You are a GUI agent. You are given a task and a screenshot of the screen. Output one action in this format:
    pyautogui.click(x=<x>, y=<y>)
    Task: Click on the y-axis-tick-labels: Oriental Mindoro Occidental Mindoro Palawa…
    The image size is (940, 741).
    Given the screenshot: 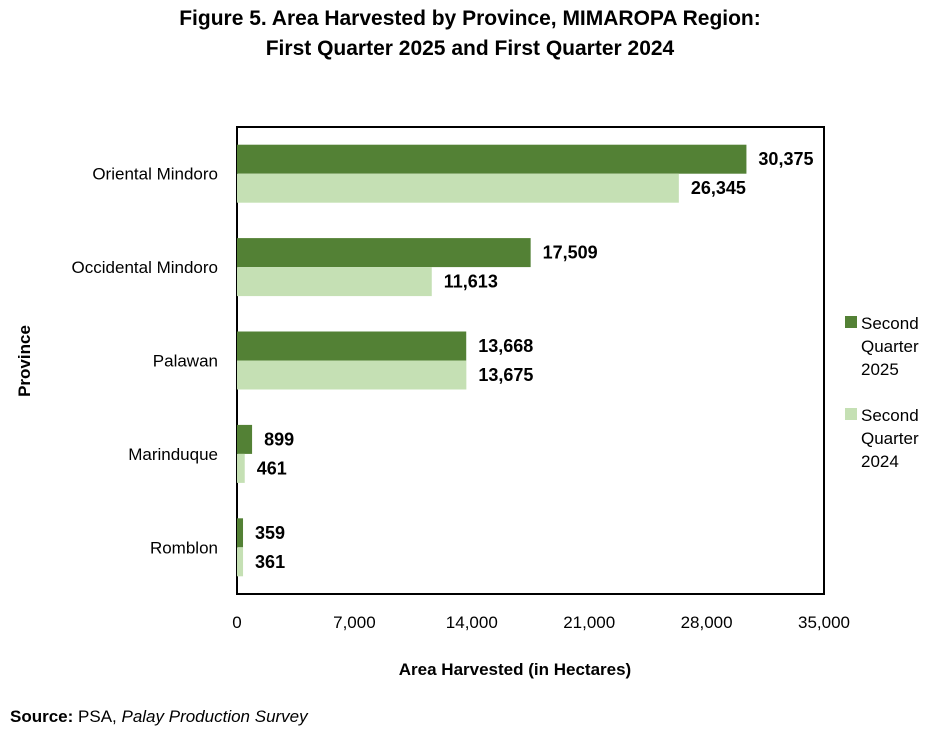 What is the action you would take?
    pyautogui.click(x=145, y=361)
    